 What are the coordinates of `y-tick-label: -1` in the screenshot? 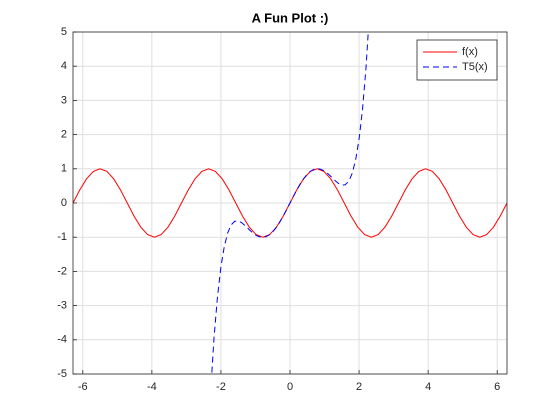 It's located at (62, 237).